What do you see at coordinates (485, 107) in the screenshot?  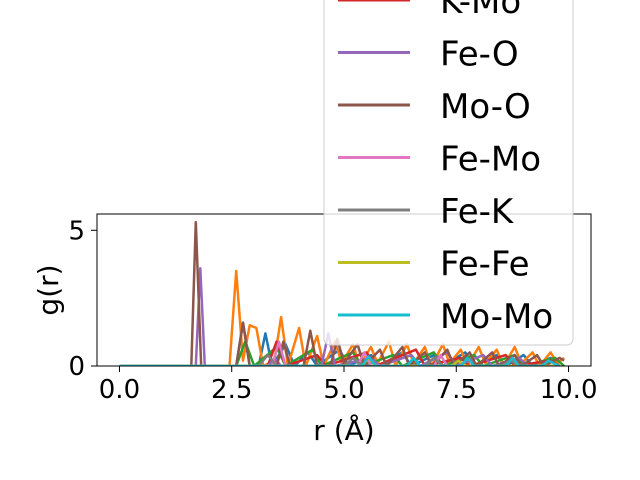 I see `legend-label: Mo-O` at bounding box center [485, 107].